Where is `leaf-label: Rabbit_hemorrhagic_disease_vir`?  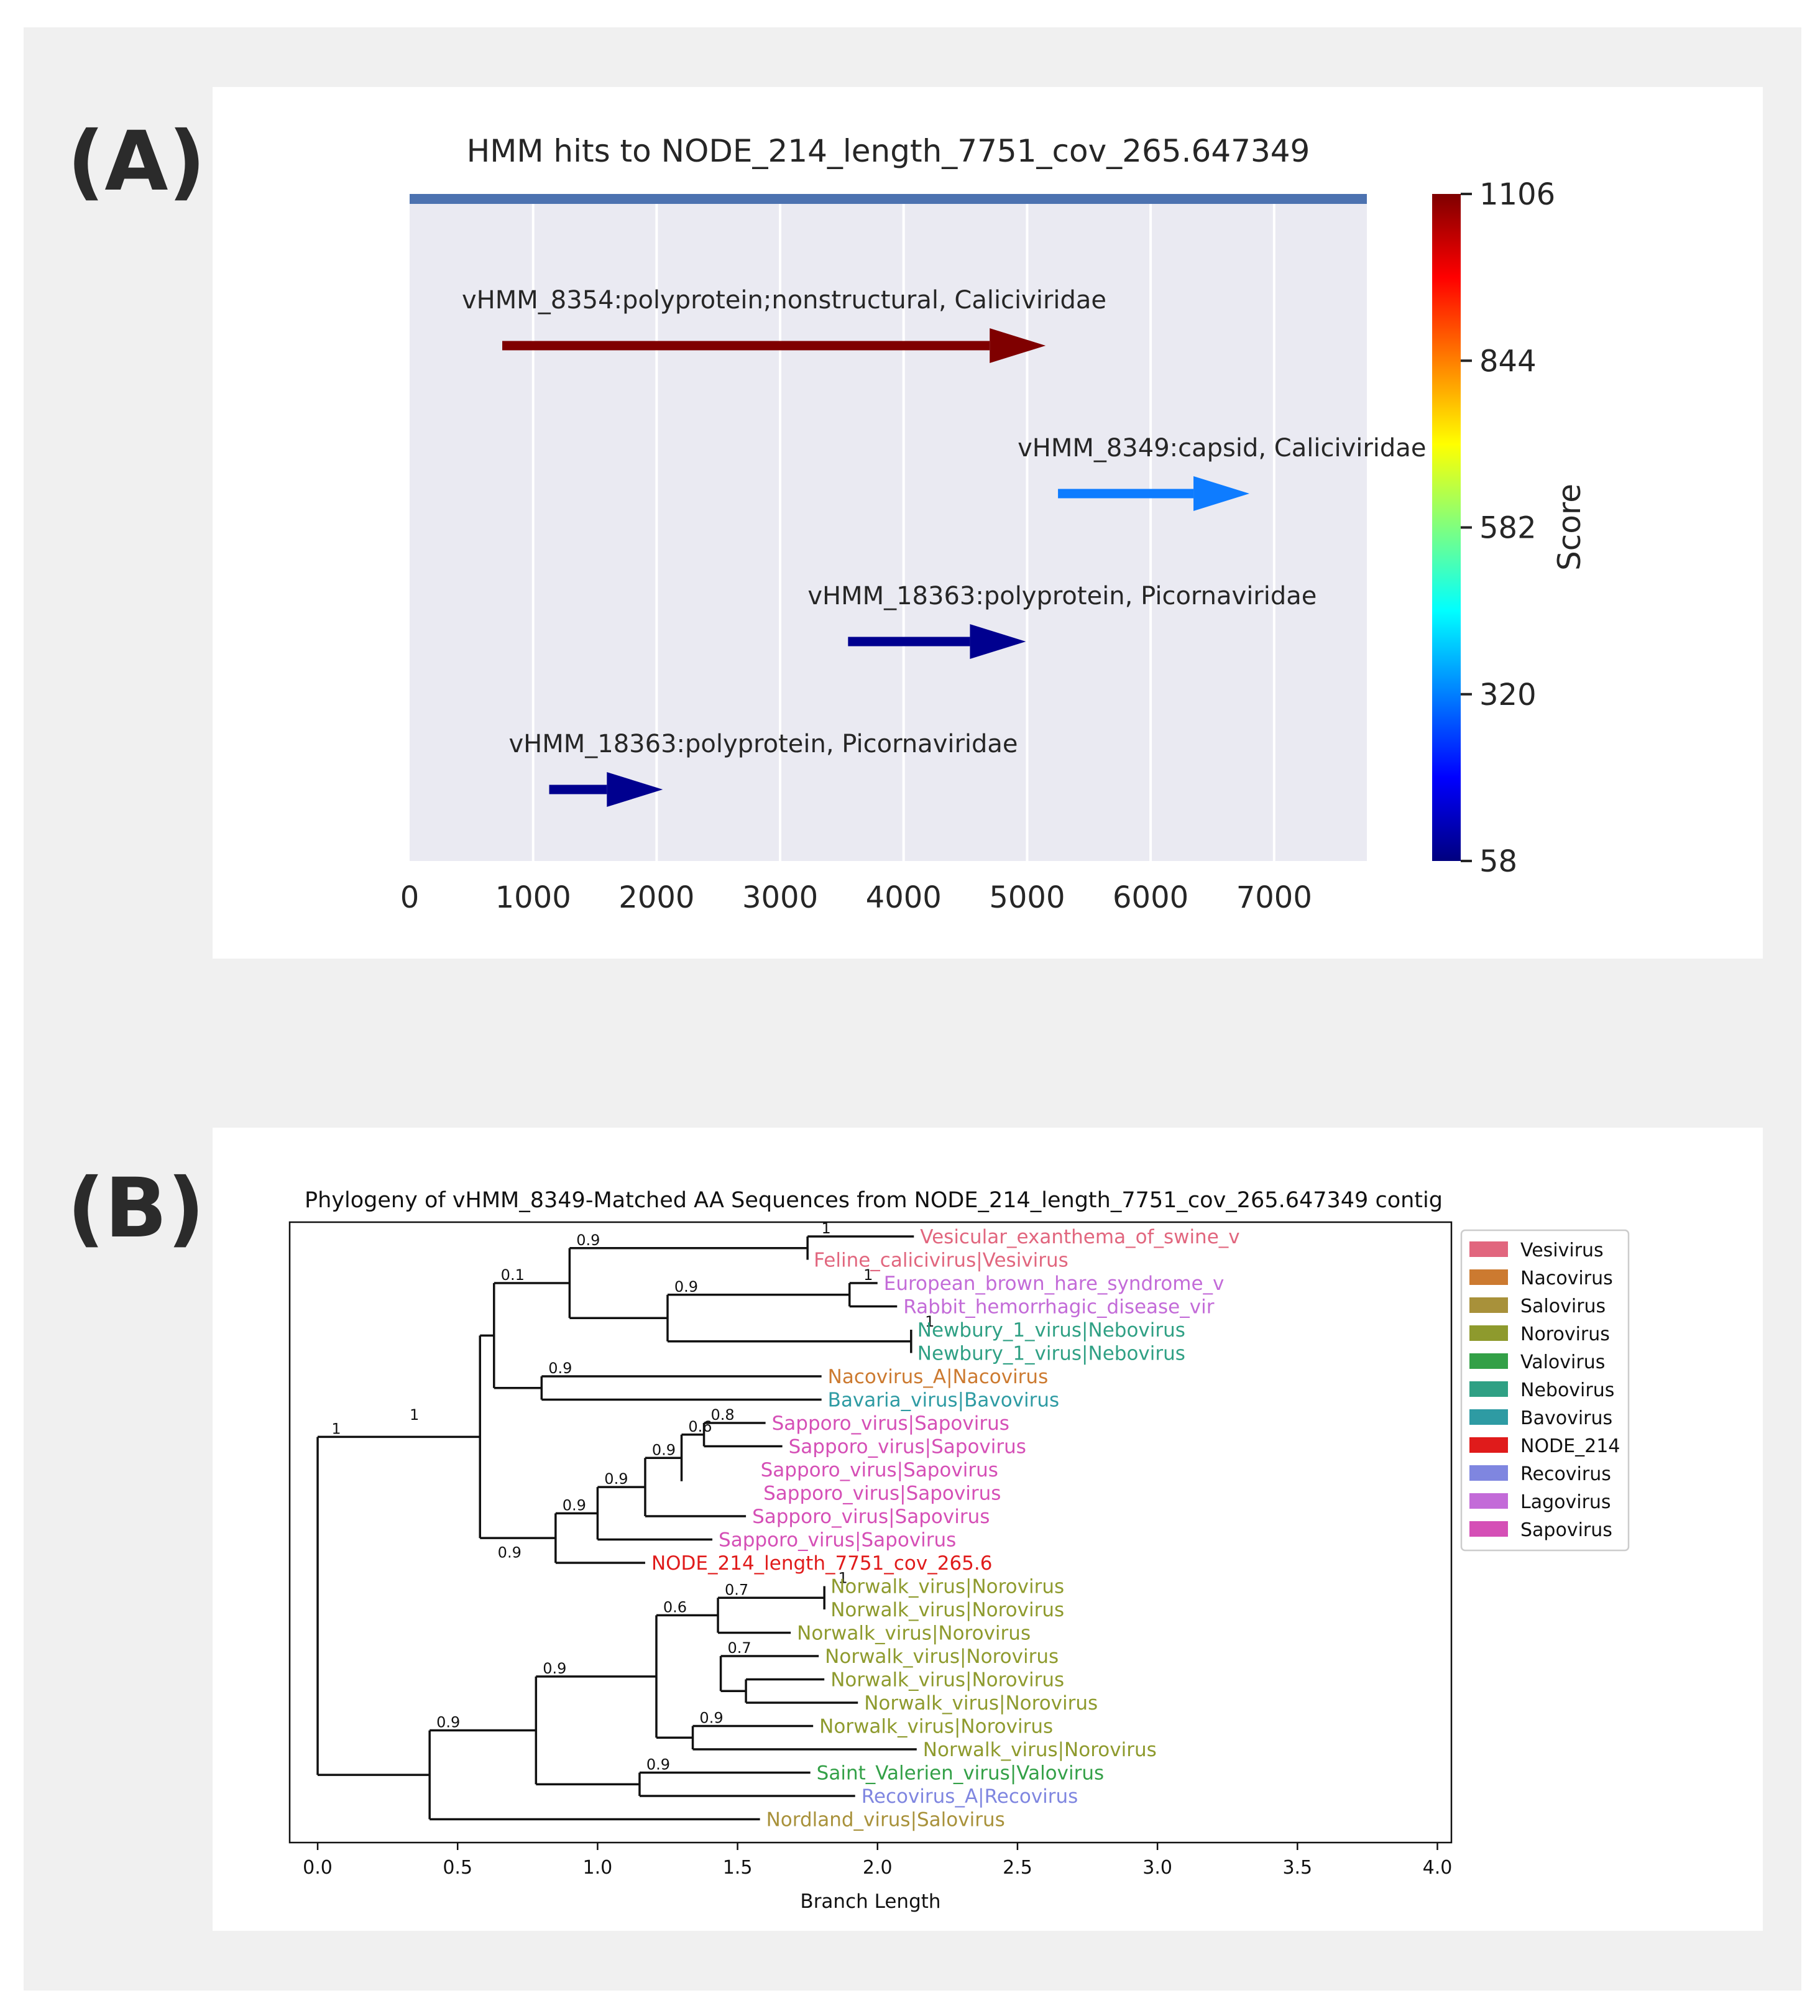 leaf-label: Rabbit_hemorrhagic_disease_vir is located at coordinates (1058, 1307).